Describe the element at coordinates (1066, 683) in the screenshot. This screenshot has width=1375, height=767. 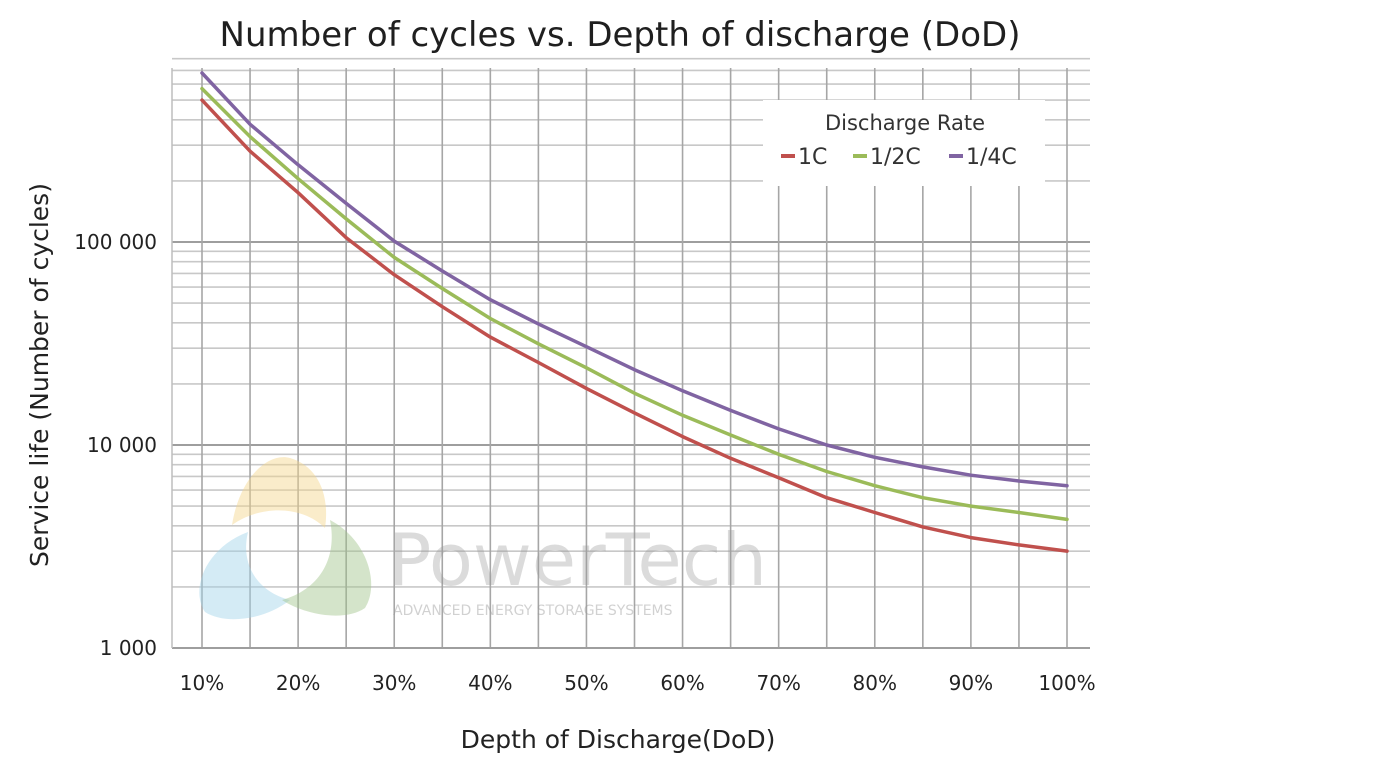
I see `x-tick-label: 100%` at that location.